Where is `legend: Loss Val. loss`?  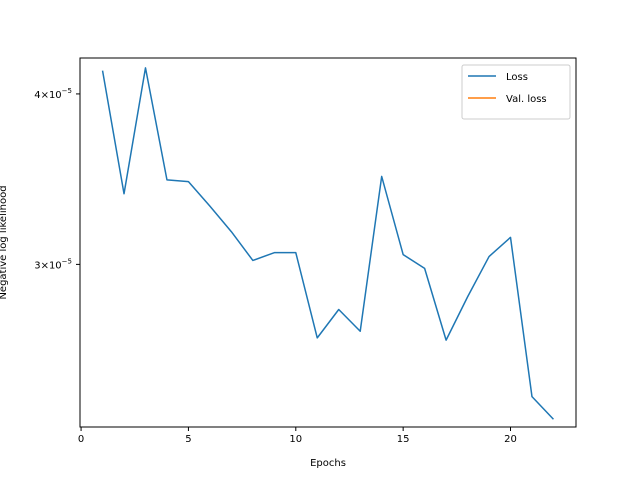 legend: Loss Val. loss is located at coordinates (516, 92).